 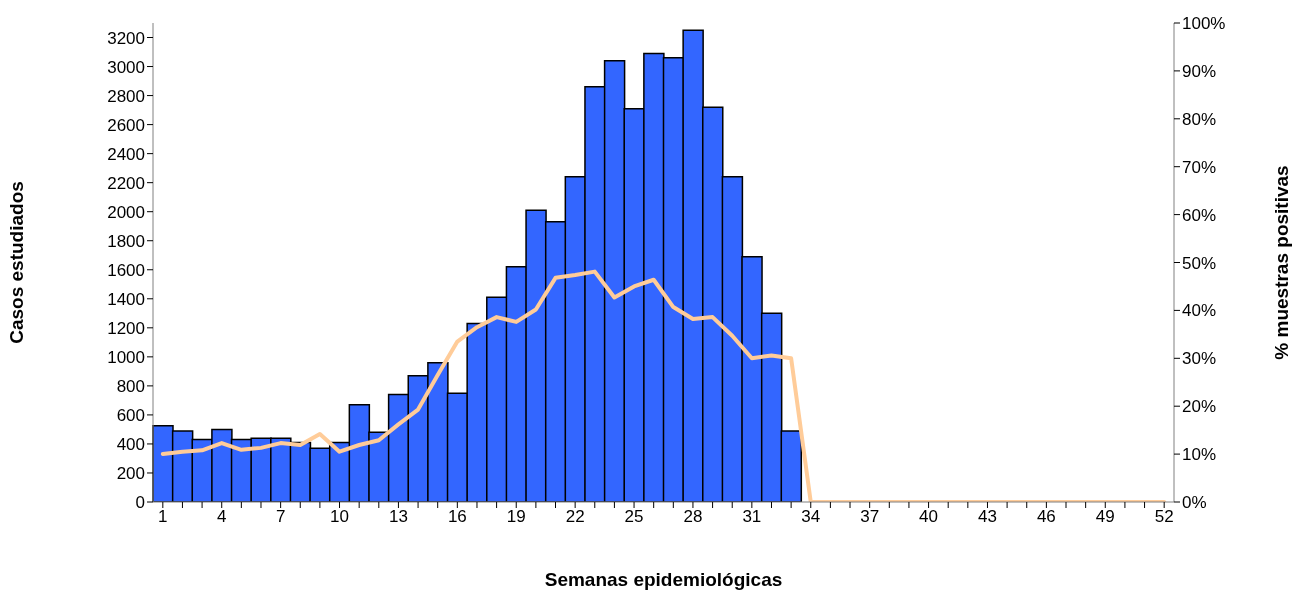 I want to click on y-tick-label: 1400, so click(x=126, y=299).